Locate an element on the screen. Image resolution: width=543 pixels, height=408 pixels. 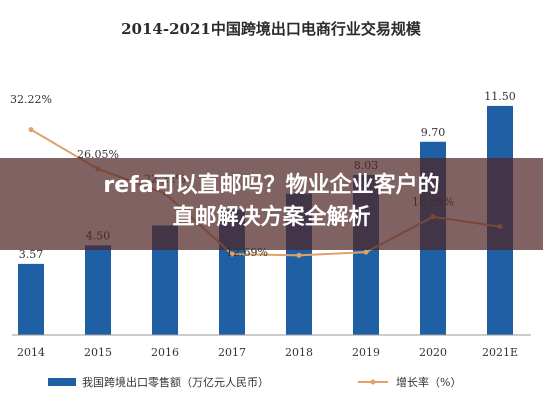
legend-line-marker is located at coordinates (373, 382).